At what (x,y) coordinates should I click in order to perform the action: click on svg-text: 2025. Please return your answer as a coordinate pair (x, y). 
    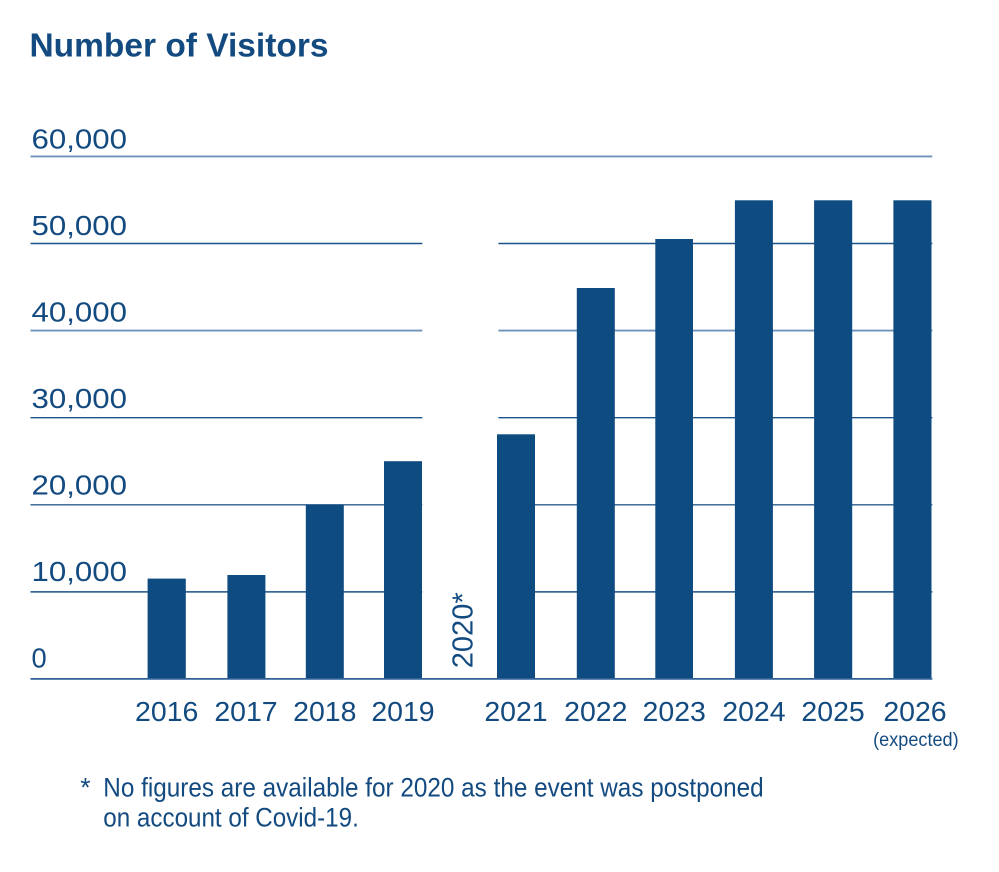
    Looking at the image, I should click on (832, 711).